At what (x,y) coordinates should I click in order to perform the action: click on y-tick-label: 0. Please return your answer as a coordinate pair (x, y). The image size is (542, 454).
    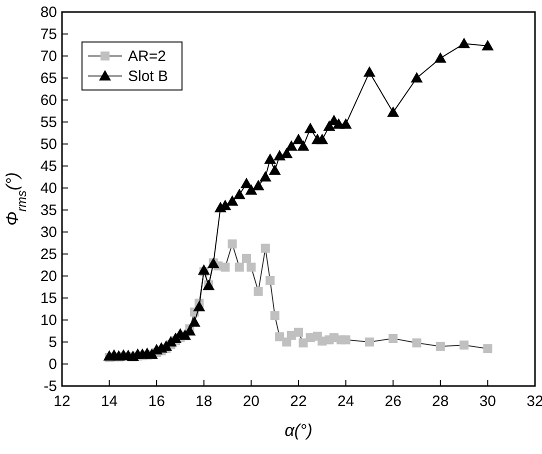
    Looking at the image, I should click on (52, 364).